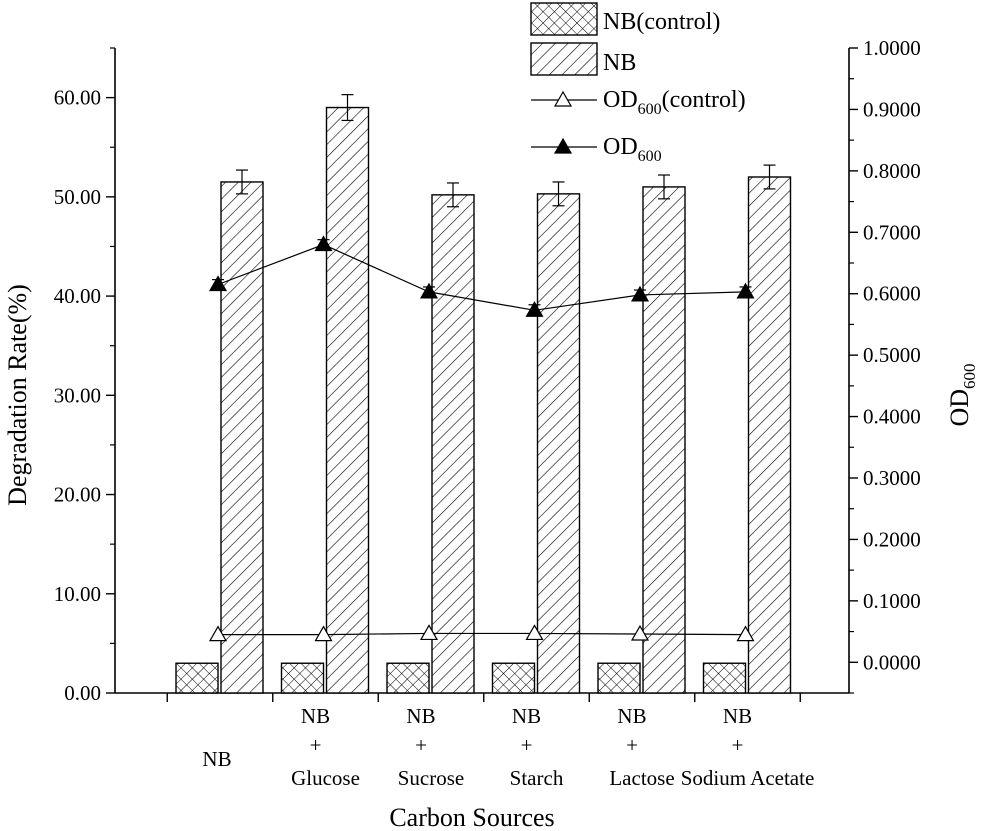  Describe the element at coordinates (632, 149) in the screenshot. I see `legend-label-od600: OD600` at that location.